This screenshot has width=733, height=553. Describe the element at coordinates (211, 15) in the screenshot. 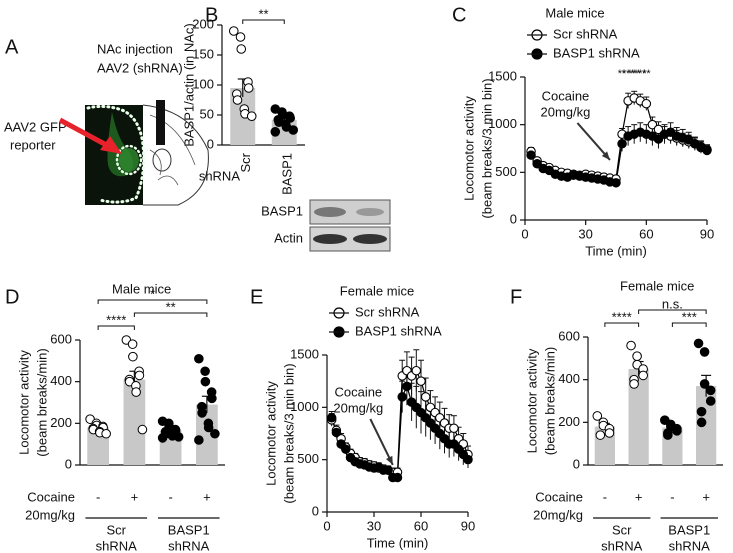

I see `panel-label: B` at that location.